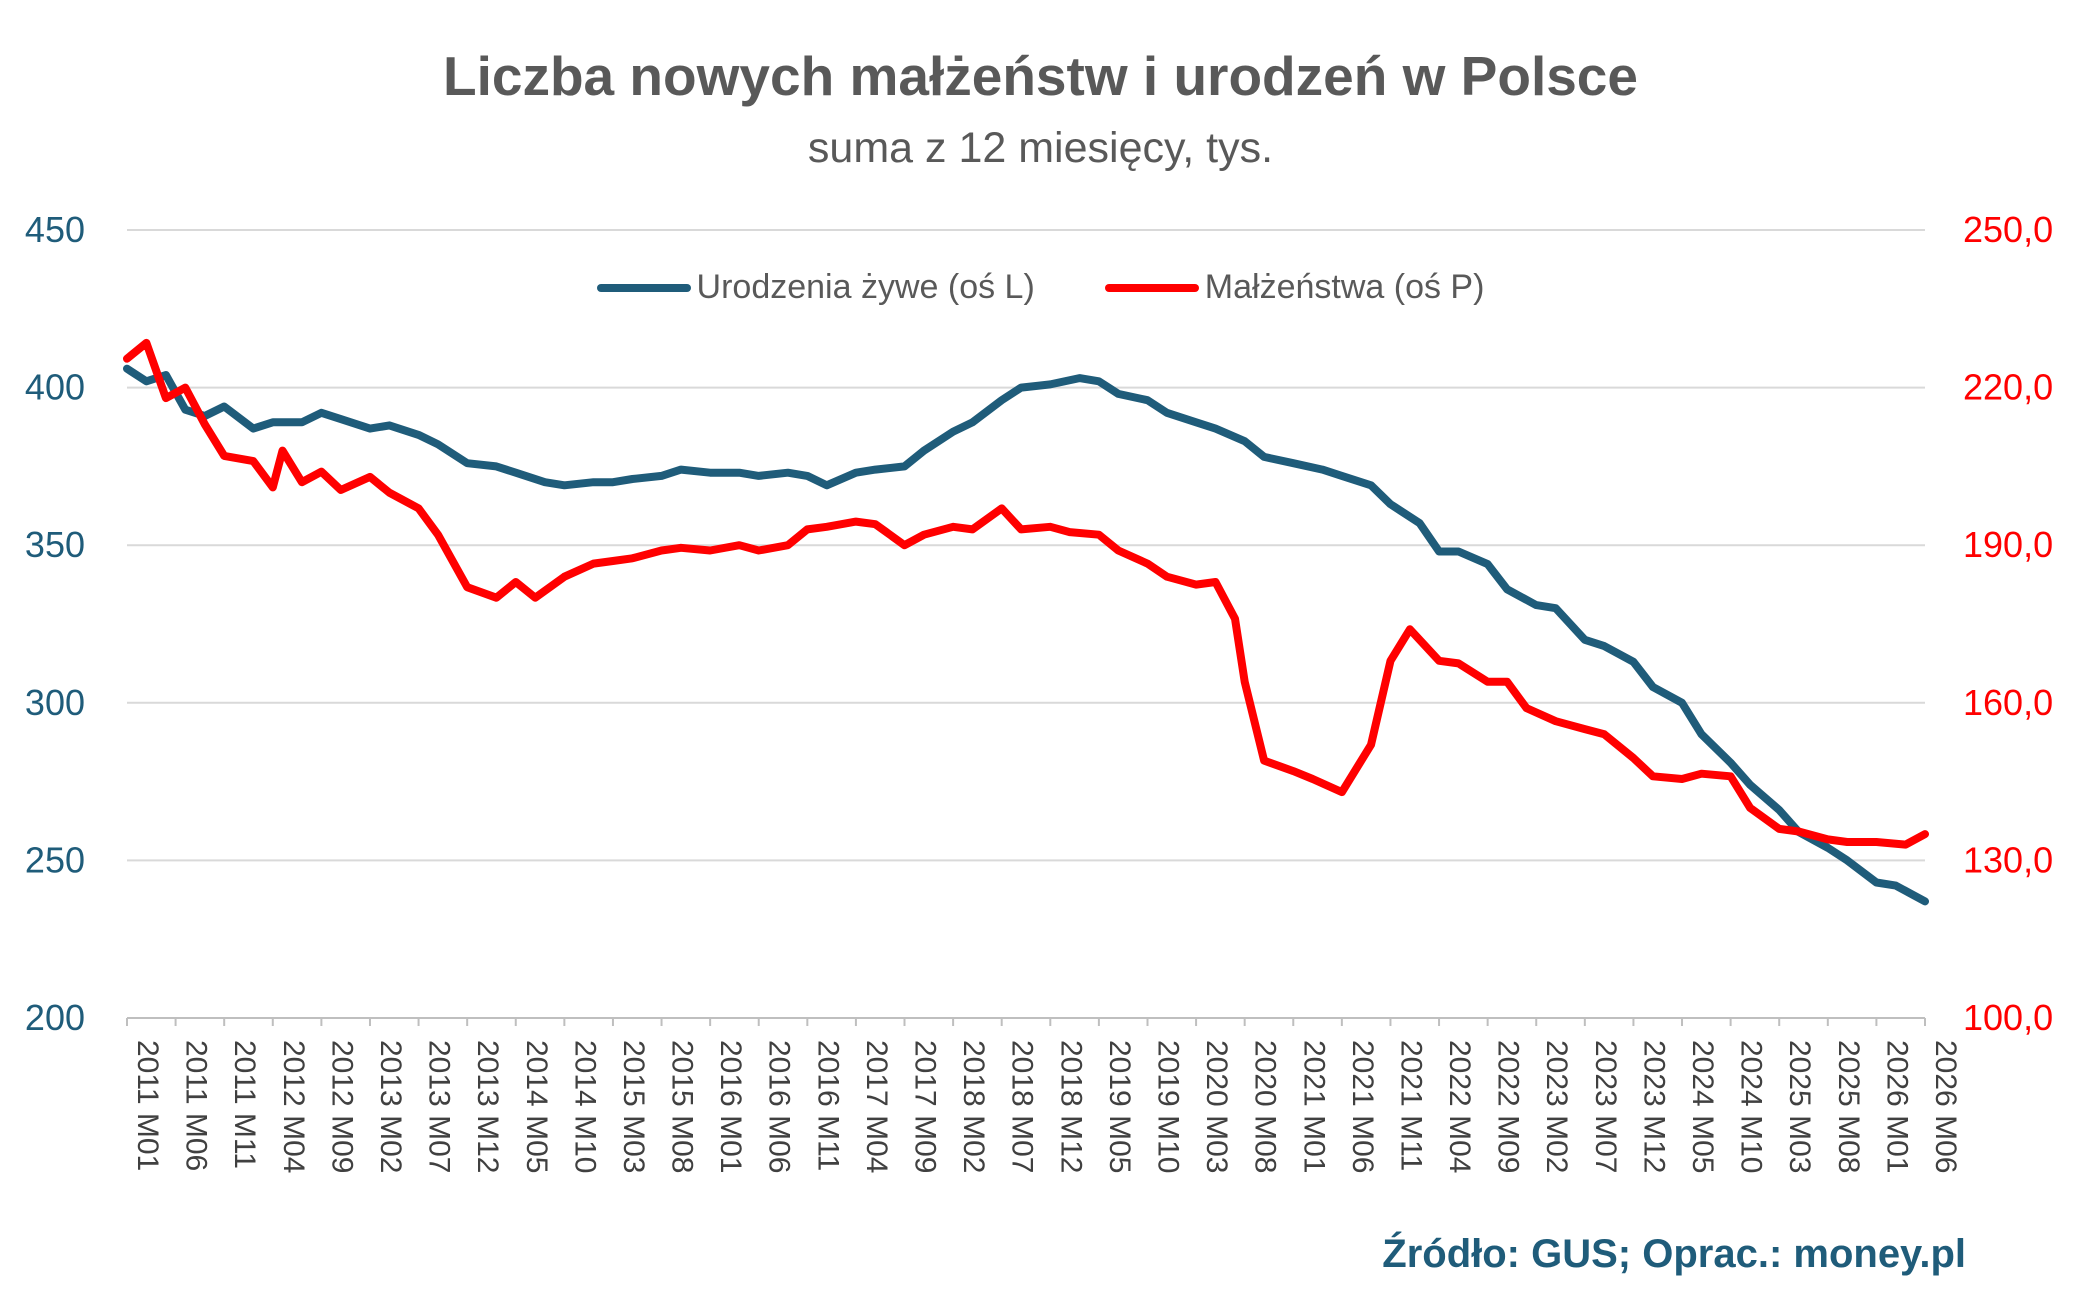 The width and height of the screenshot is (2081, 1303). Describe the element at coordinates (865, 287) in the screenshot. I see `legend-label-births: Urodzenia żywe (oś L)` at that location.